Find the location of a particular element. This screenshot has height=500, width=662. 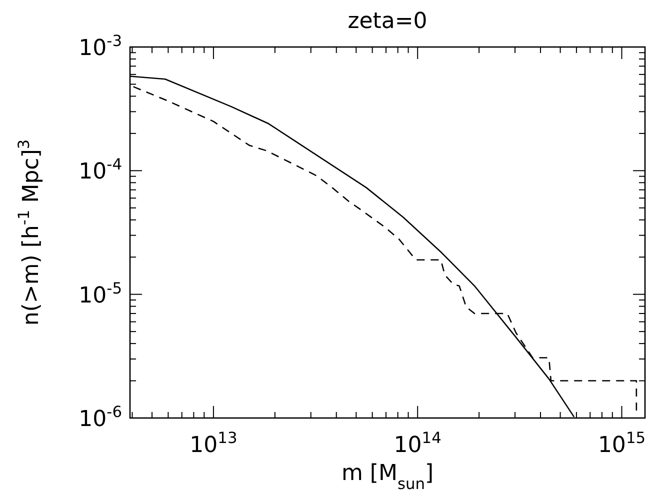

y-tick-label: 10$^{-6}$ is located at coordinates (100, 417).